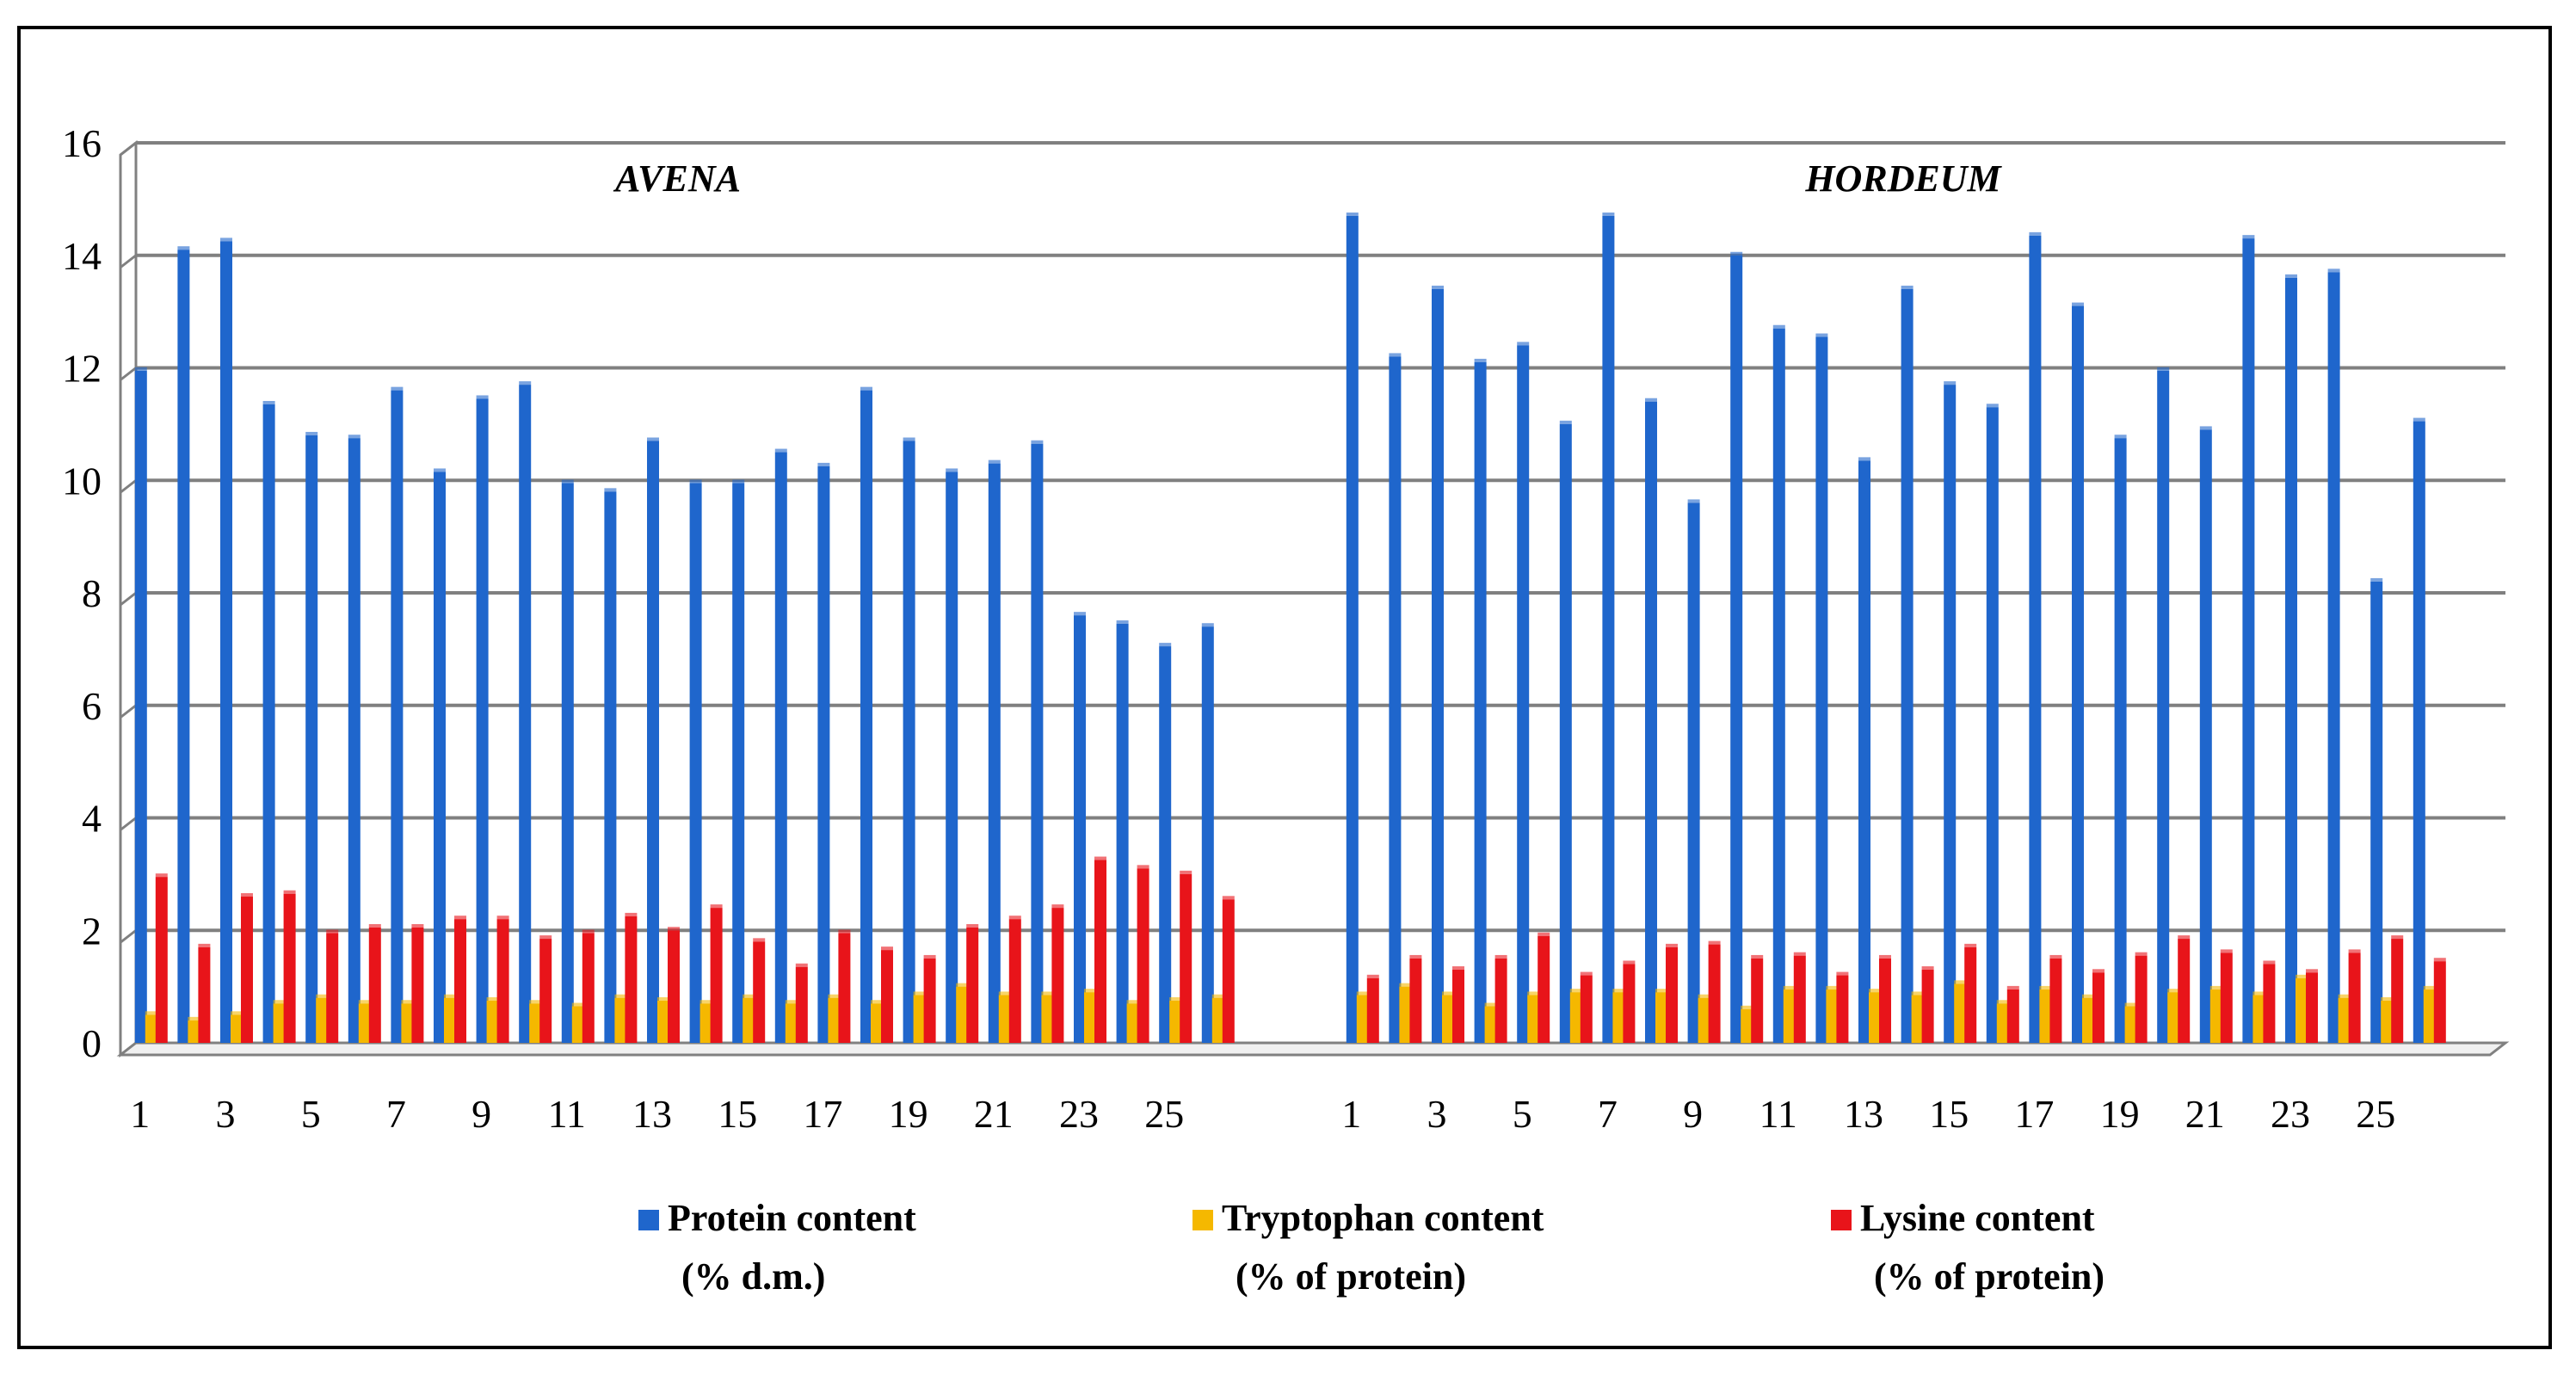  What do you see at coordinates (1202, 1220) in the screenshot?
I see `legend-swatch` at bounding box center [1202, 1220].